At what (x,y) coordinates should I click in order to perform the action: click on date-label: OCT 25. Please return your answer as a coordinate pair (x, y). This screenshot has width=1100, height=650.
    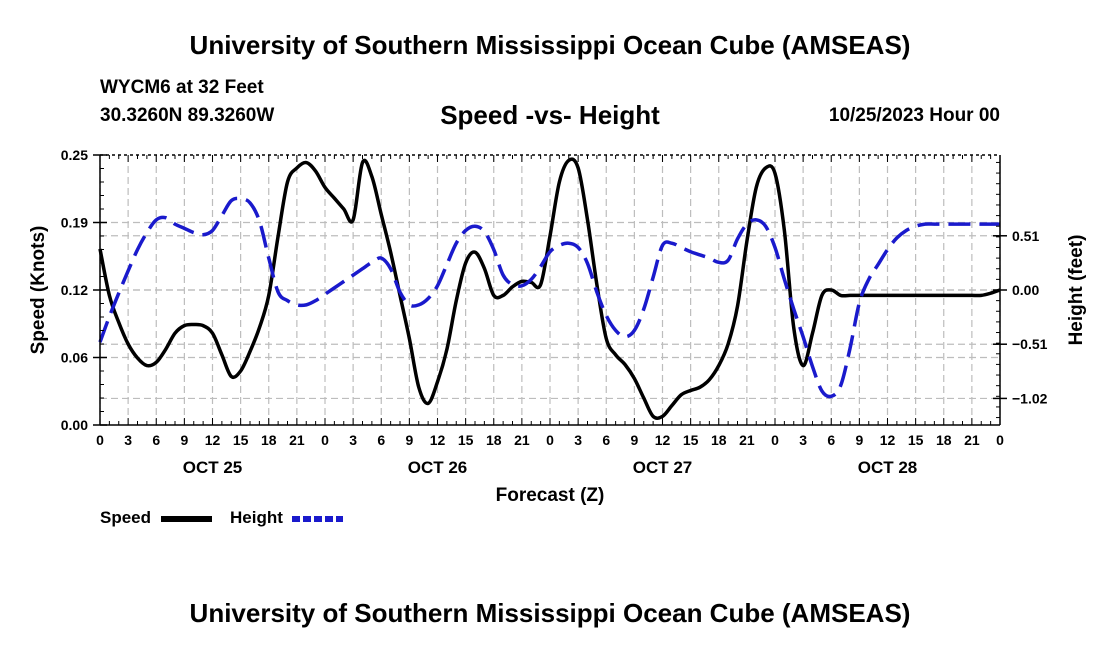
    Looking at the image, I should click on (213, 467).